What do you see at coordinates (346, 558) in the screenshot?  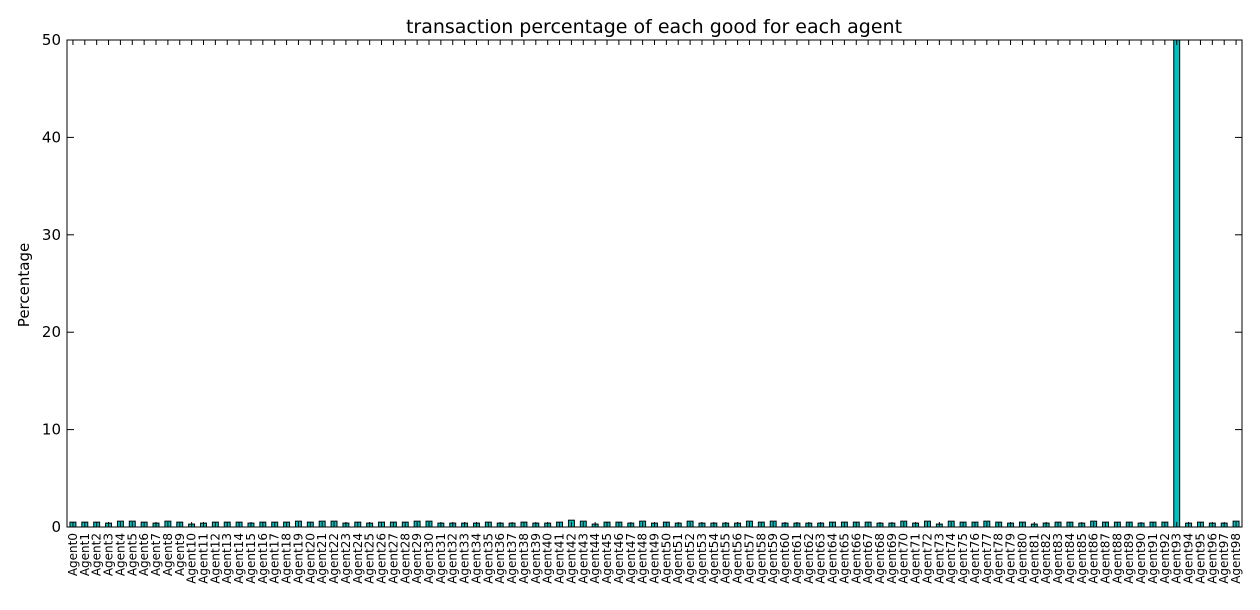 I see `x-tick-label: Agent23` at bounding box center [346, 558].